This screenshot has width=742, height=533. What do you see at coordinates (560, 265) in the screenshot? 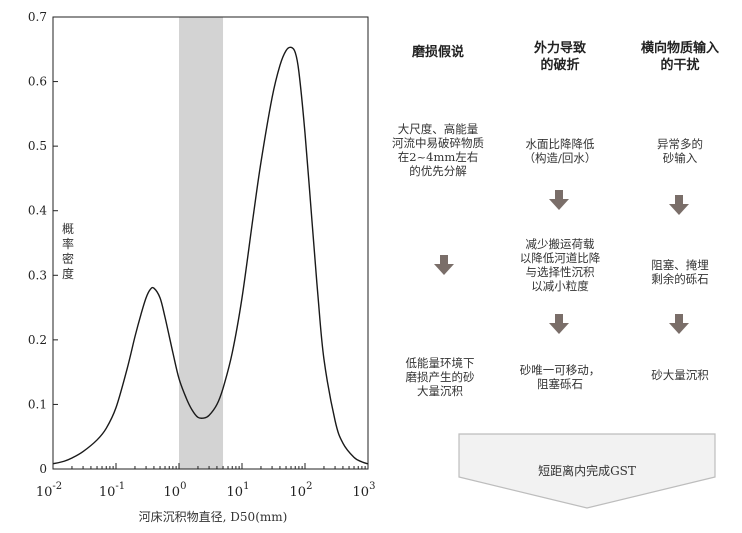
I see `external-force-step-2: 减少搬运荷载 以降低河道比降 与选择性沉积 以减小粒度` at bounding box center [560, 265].